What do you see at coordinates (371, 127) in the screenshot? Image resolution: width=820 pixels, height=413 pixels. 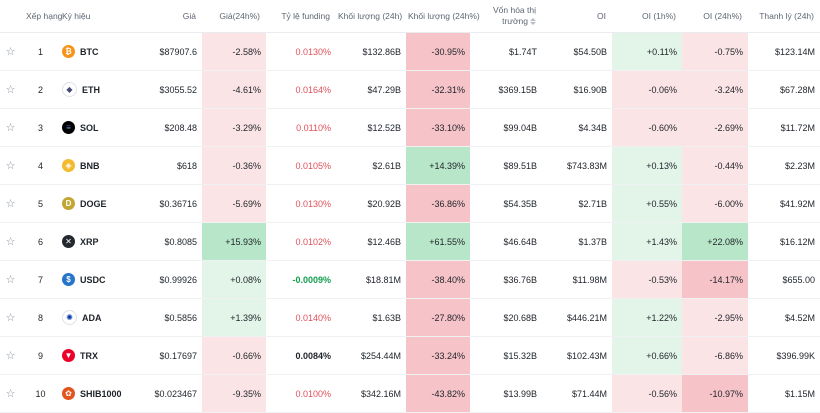 I see `volume-cell: $12.52B` at bounding box center [371, 127].